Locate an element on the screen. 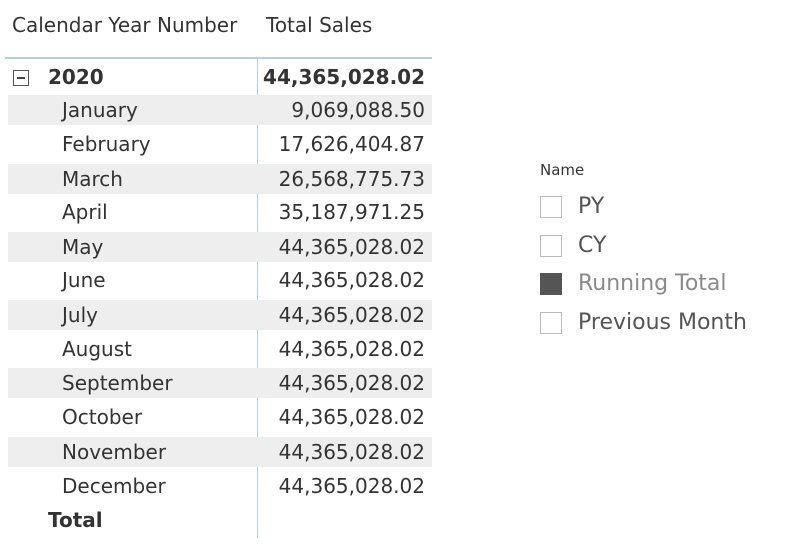 This screenshot has height=546, width=800. row-label: March is located at coordinates (92, 179).